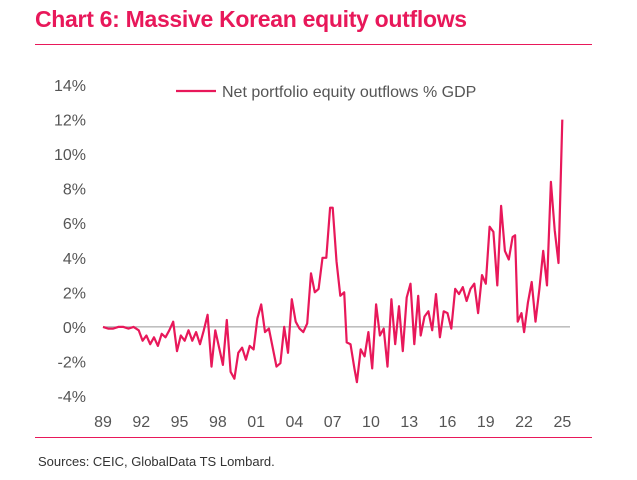 The image size is (637, 480). I want to click on y-tick-label: 0%, so click(74, 328).